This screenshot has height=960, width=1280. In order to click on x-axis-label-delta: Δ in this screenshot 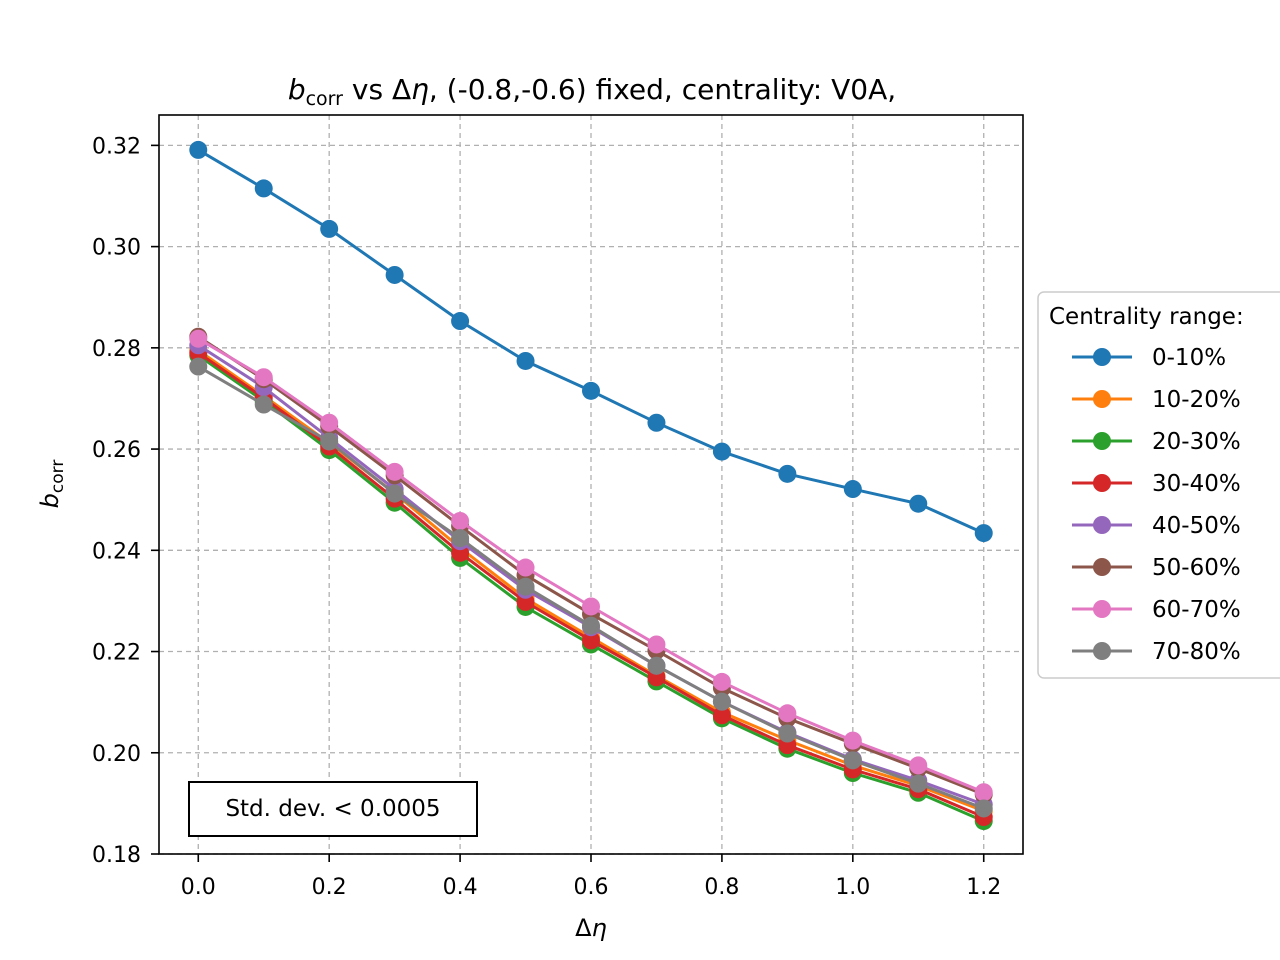, I will do `click(583, 928)`.